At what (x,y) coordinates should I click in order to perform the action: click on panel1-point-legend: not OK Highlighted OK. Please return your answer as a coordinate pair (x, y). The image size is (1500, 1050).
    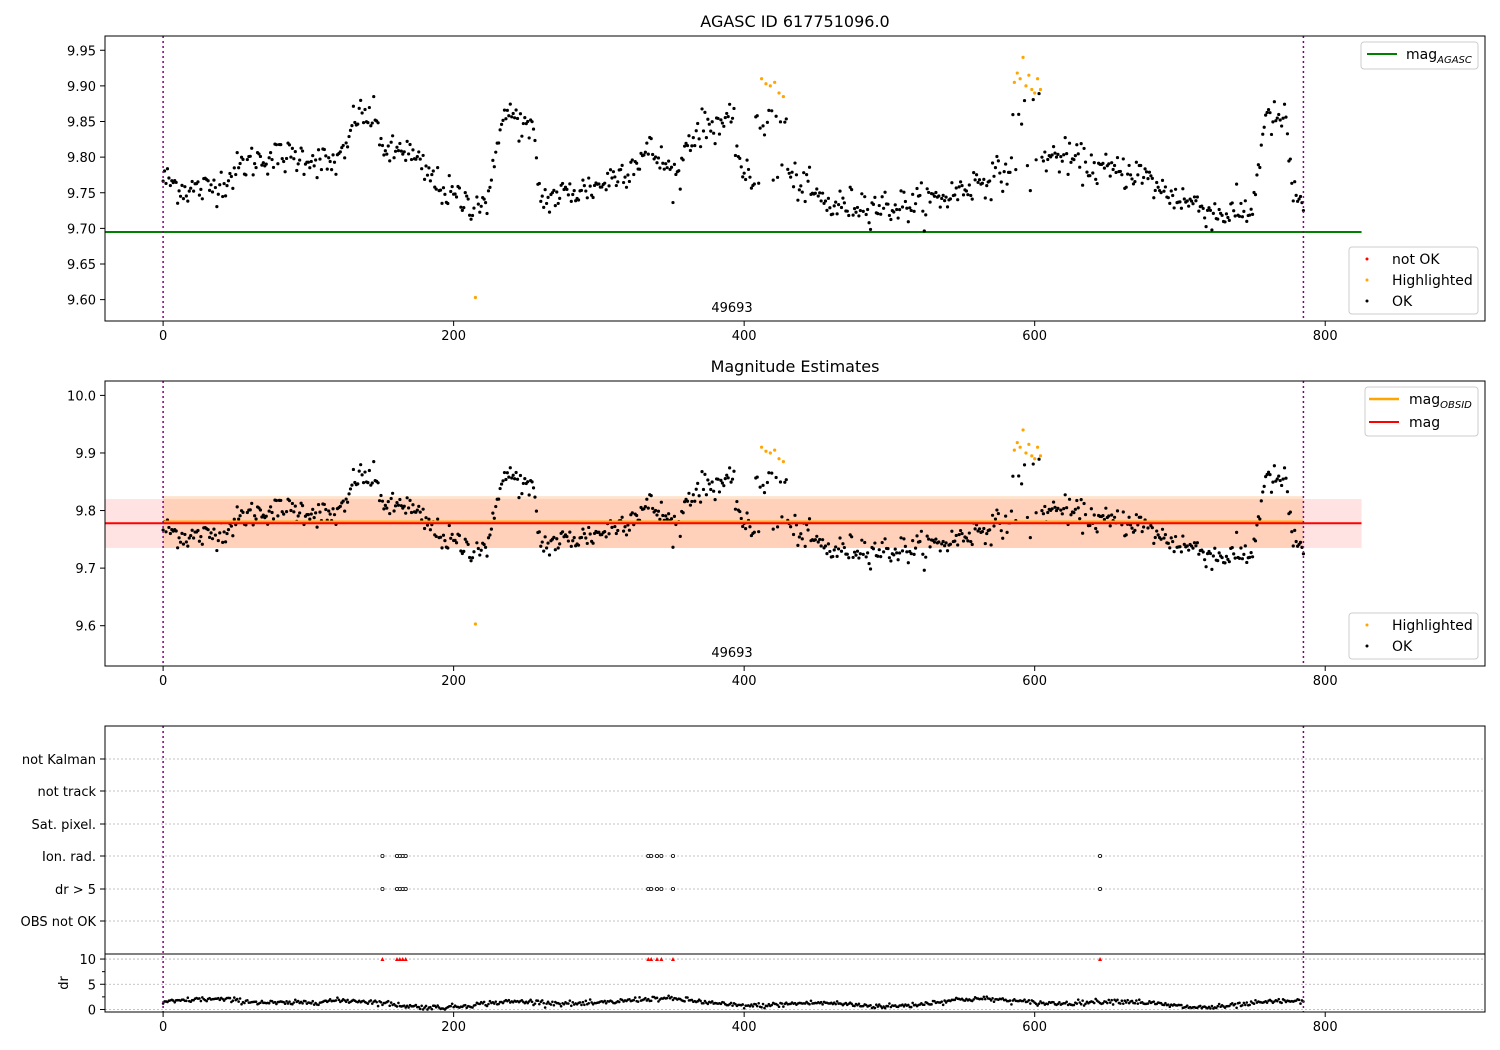
    Looking at the image, I should click on (1413, 280).